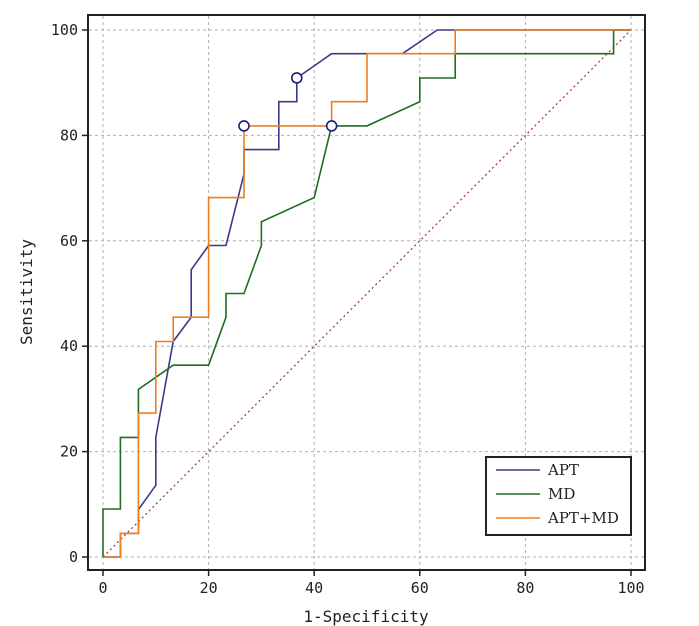 The width and height of the screenshot is (699, 626). I want to click on y-tick-label: 100, so click(64, 30).